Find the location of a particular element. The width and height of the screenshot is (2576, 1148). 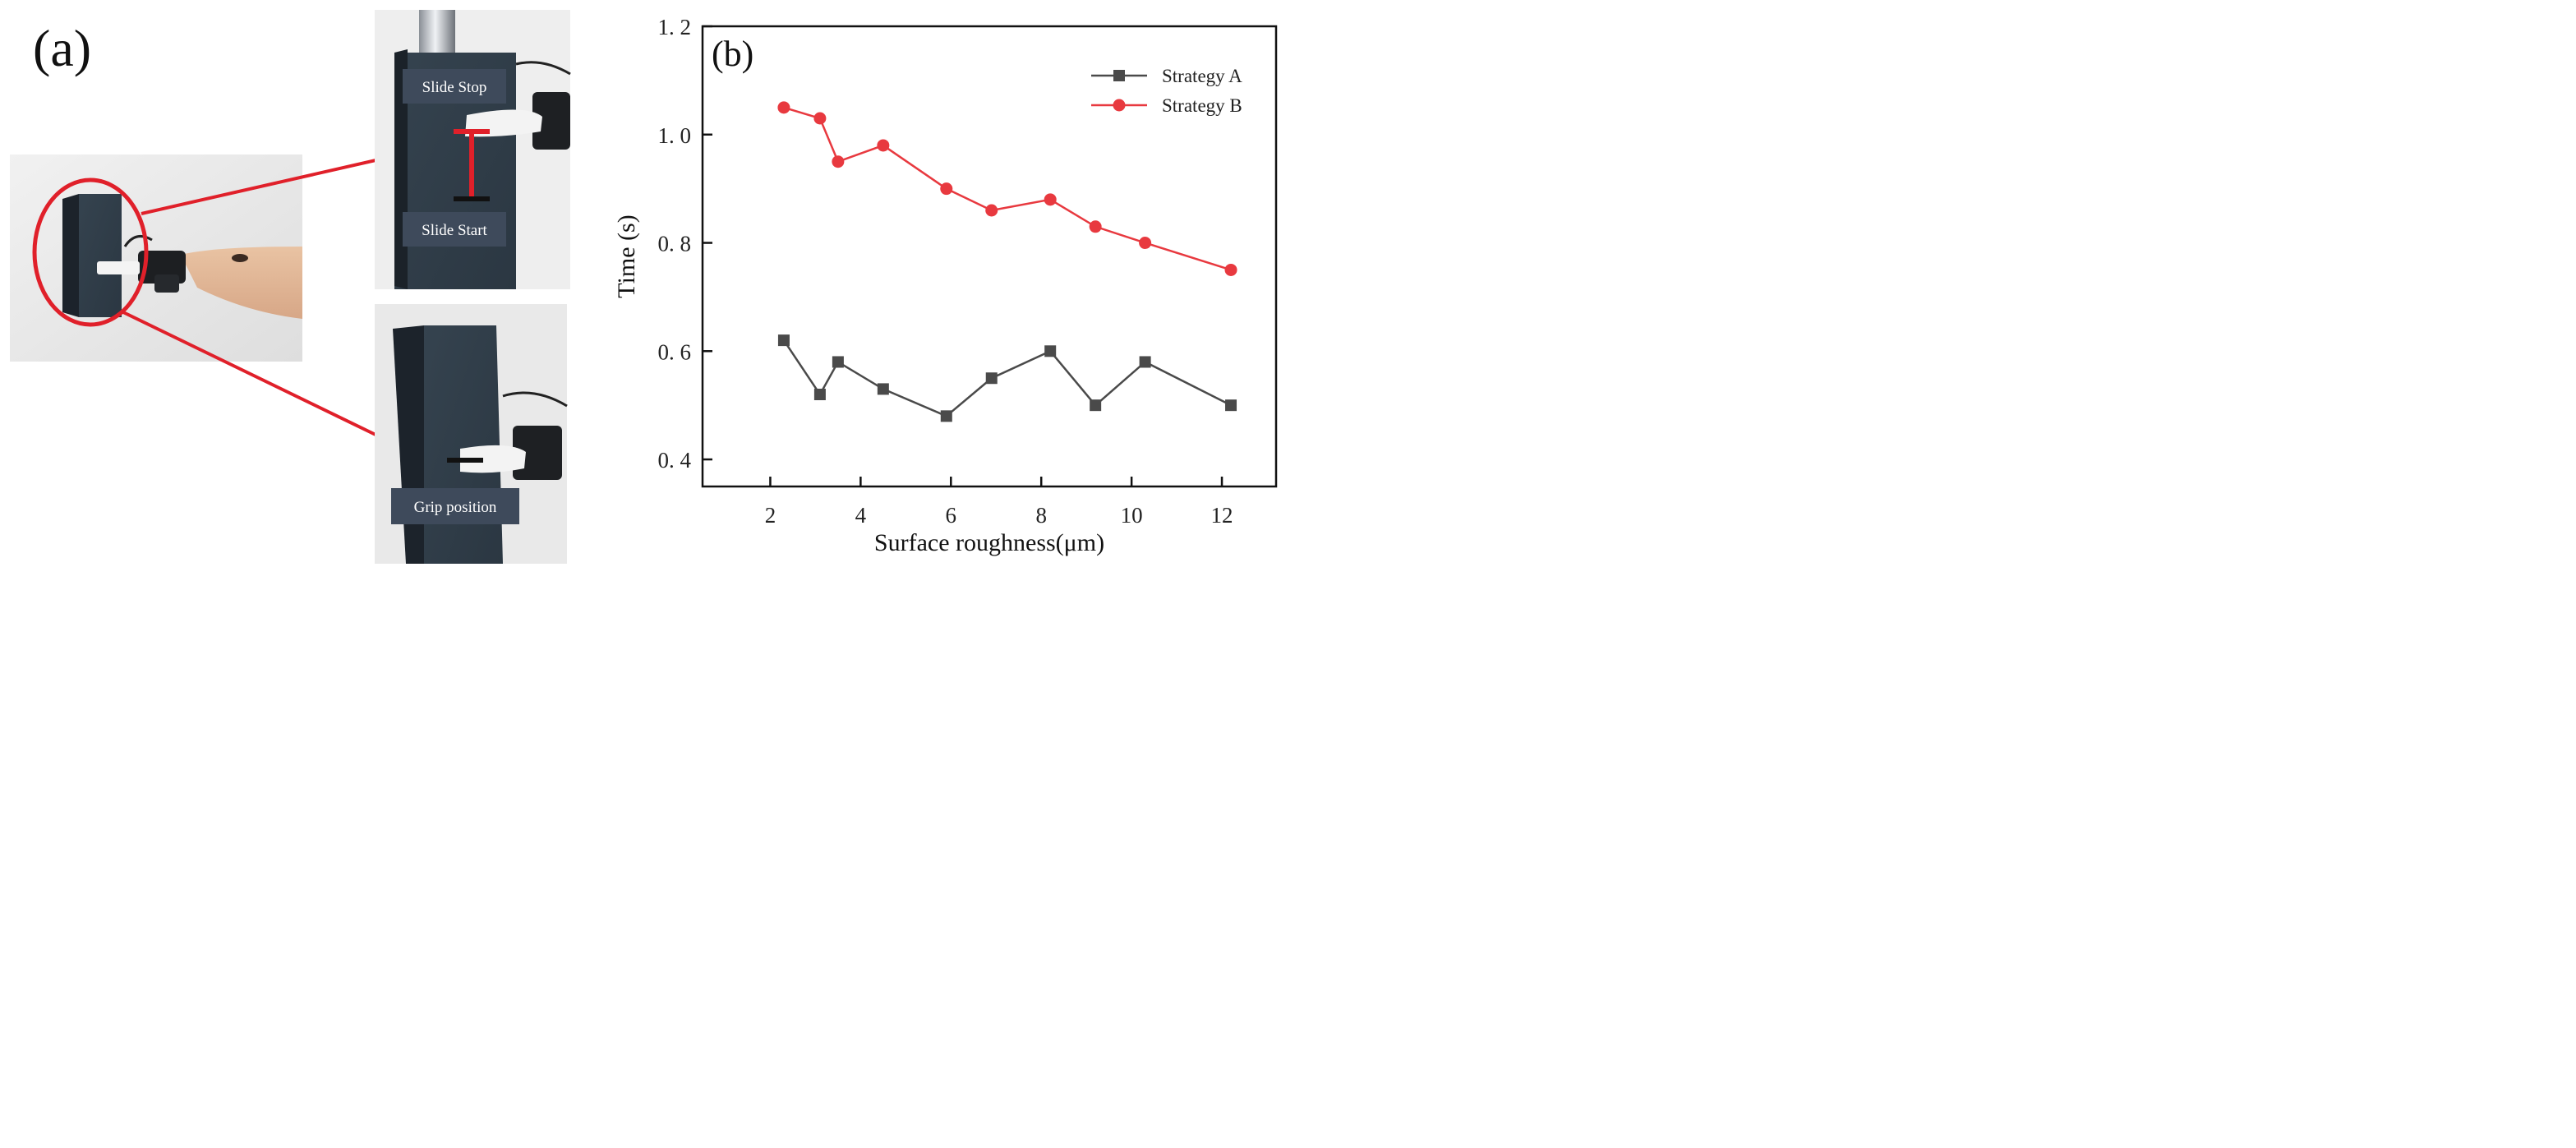

panel-a: (a) is located at coordinates (290, 287).